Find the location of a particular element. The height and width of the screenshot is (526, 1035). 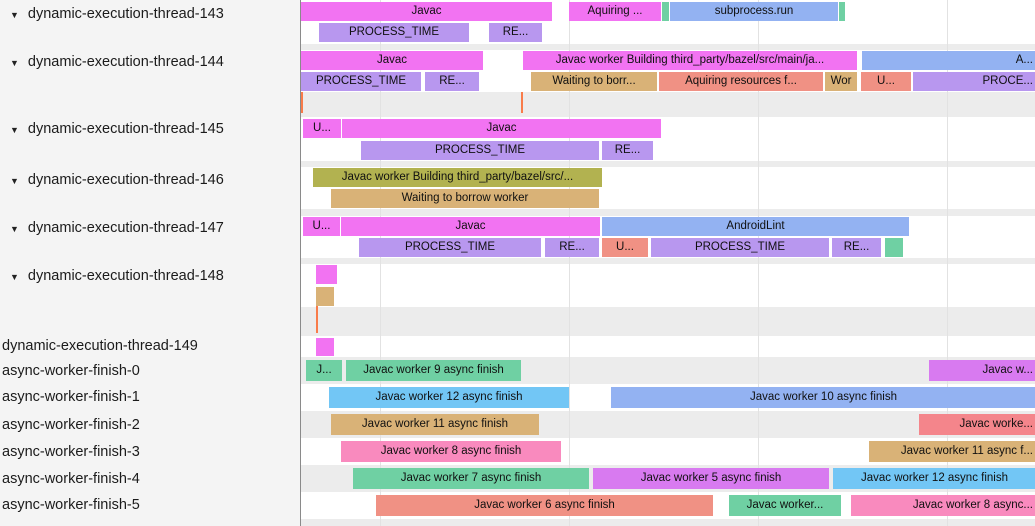

track-label: async-worker-finish-2 is located at coordinates (71, 425).